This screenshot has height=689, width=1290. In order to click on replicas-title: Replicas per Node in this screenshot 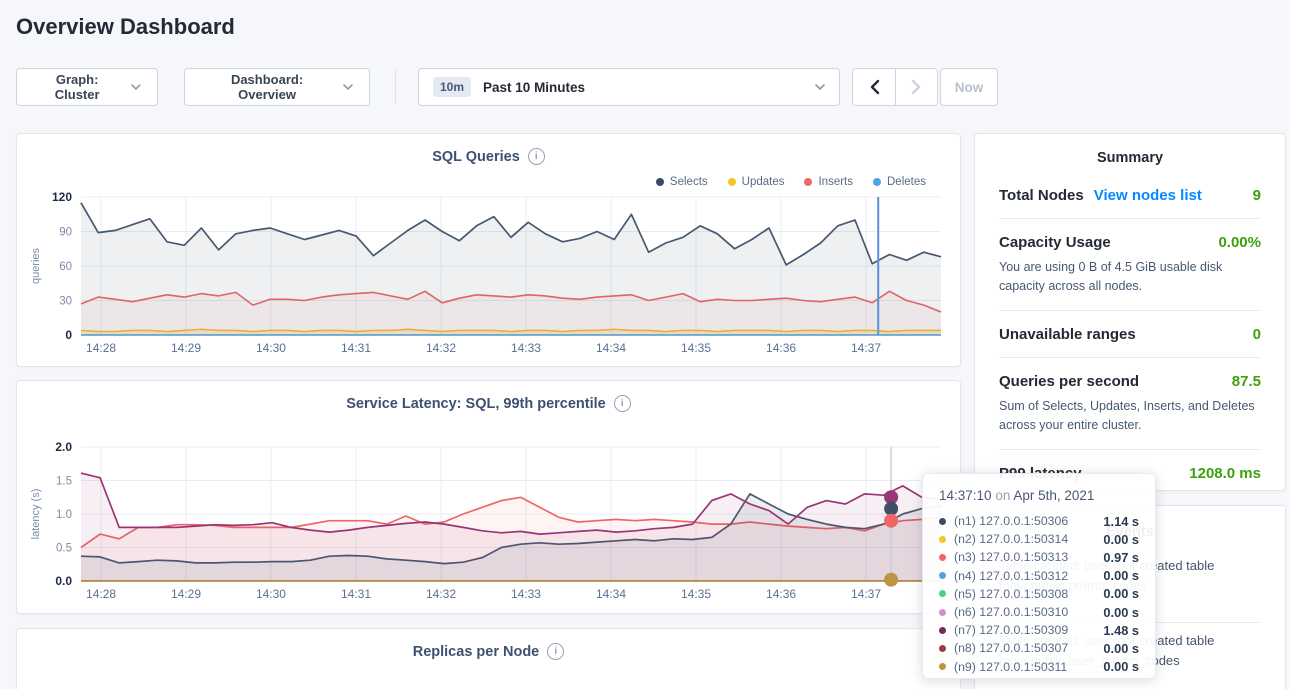, I will do `click(476, 651)`.